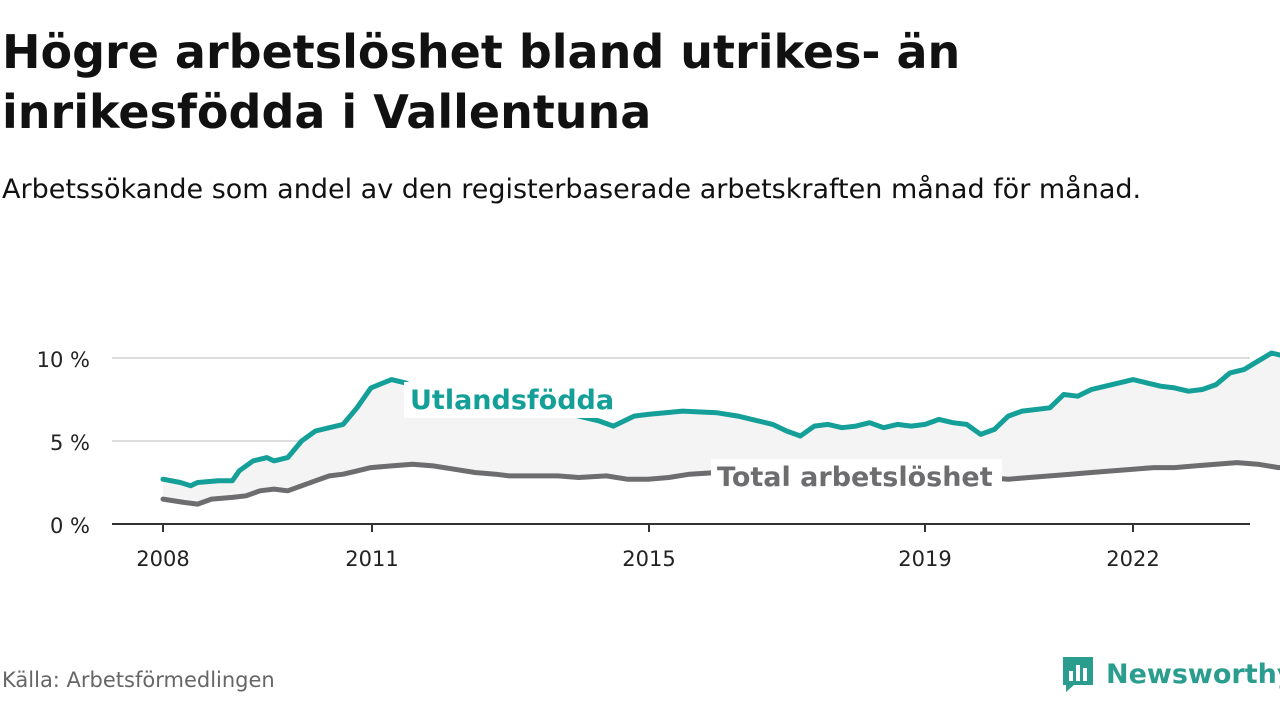 The width and height of the screenshot is (1280, 720). I want to click on brand-logo: Newsworthy, so click(1170, 674).